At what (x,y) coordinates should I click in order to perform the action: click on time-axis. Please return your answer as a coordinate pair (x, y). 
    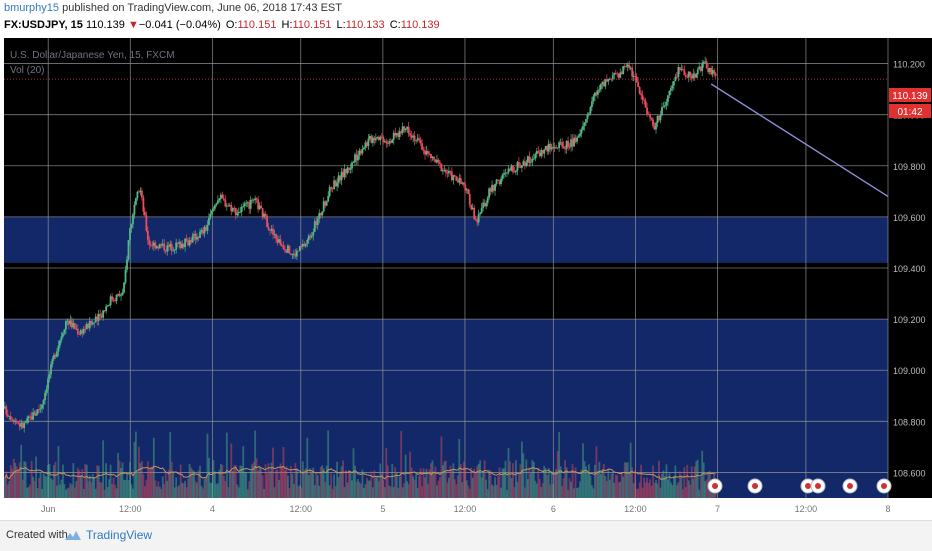
    Looking at the image, I should click on (468, 509).